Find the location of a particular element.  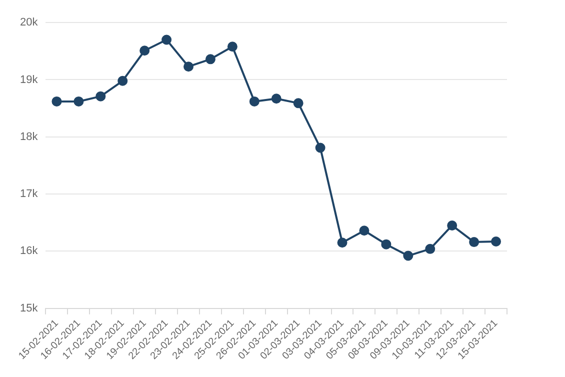

y-tick-label: 20k is located at coordinates (29, 22).